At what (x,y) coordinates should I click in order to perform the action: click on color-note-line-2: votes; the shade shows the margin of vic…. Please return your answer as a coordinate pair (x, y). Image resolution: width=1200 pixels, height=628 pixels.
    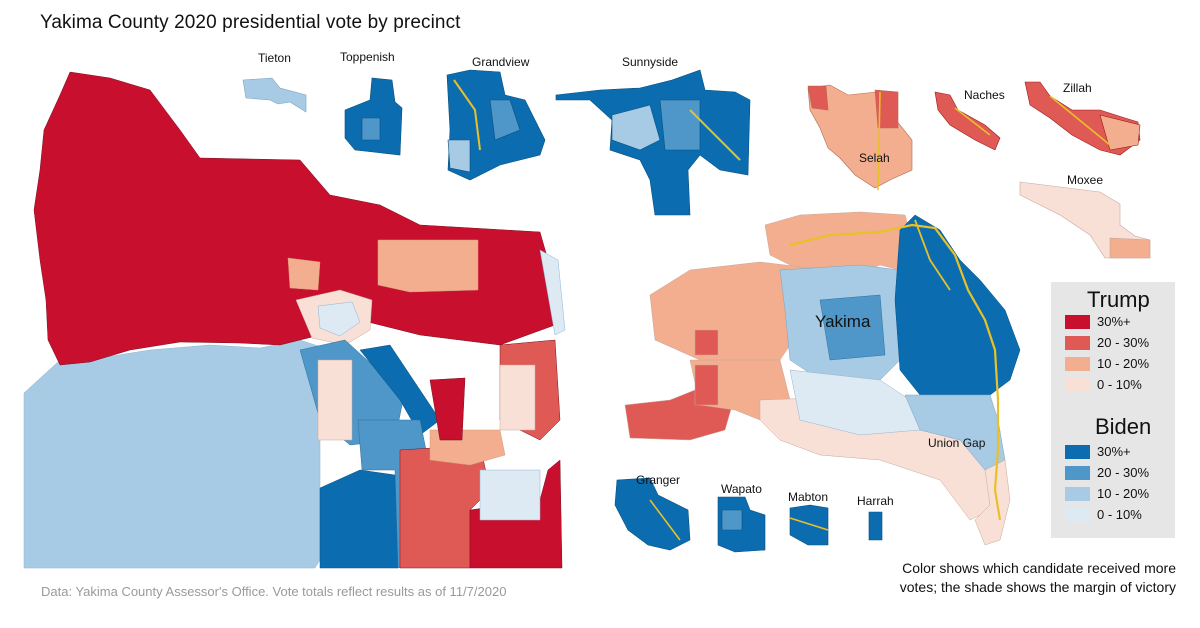
    Looking at the image, I should click on (1037, 587).